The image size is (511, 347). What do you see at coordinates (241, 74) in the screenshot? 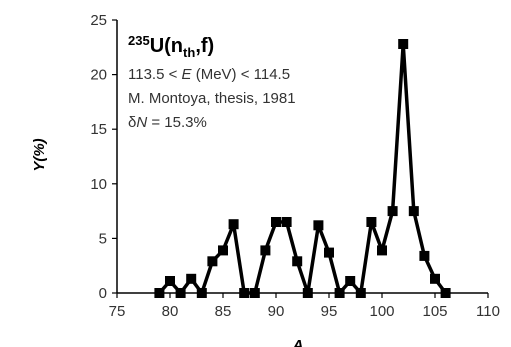
I see `energy-suffix: (MeV) < 114.5` at bounding box center [241, 74].